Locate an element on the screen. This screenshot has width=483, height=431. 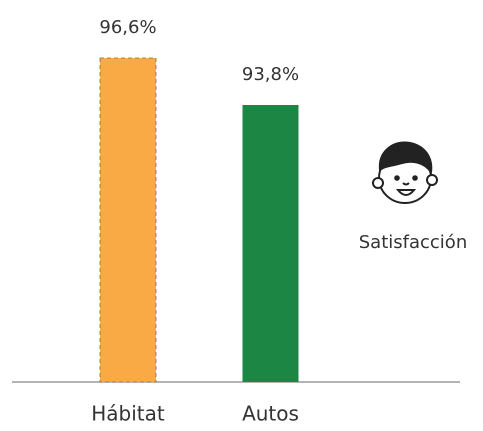
x-tick-label: Hábitat is located at coordinates (128, 414).